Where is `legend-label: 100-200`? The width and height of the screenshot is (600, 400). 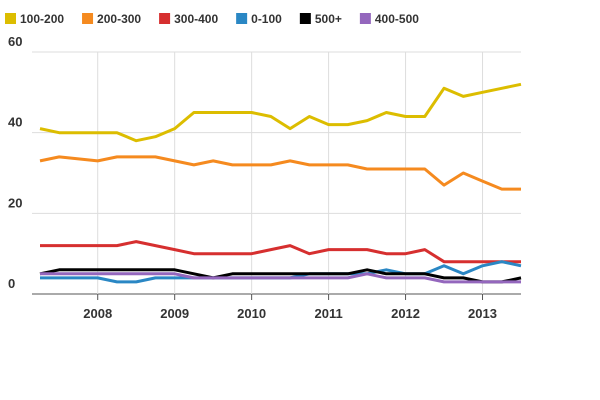
legend-label: 100-200 is located at coordinates (42, 19).